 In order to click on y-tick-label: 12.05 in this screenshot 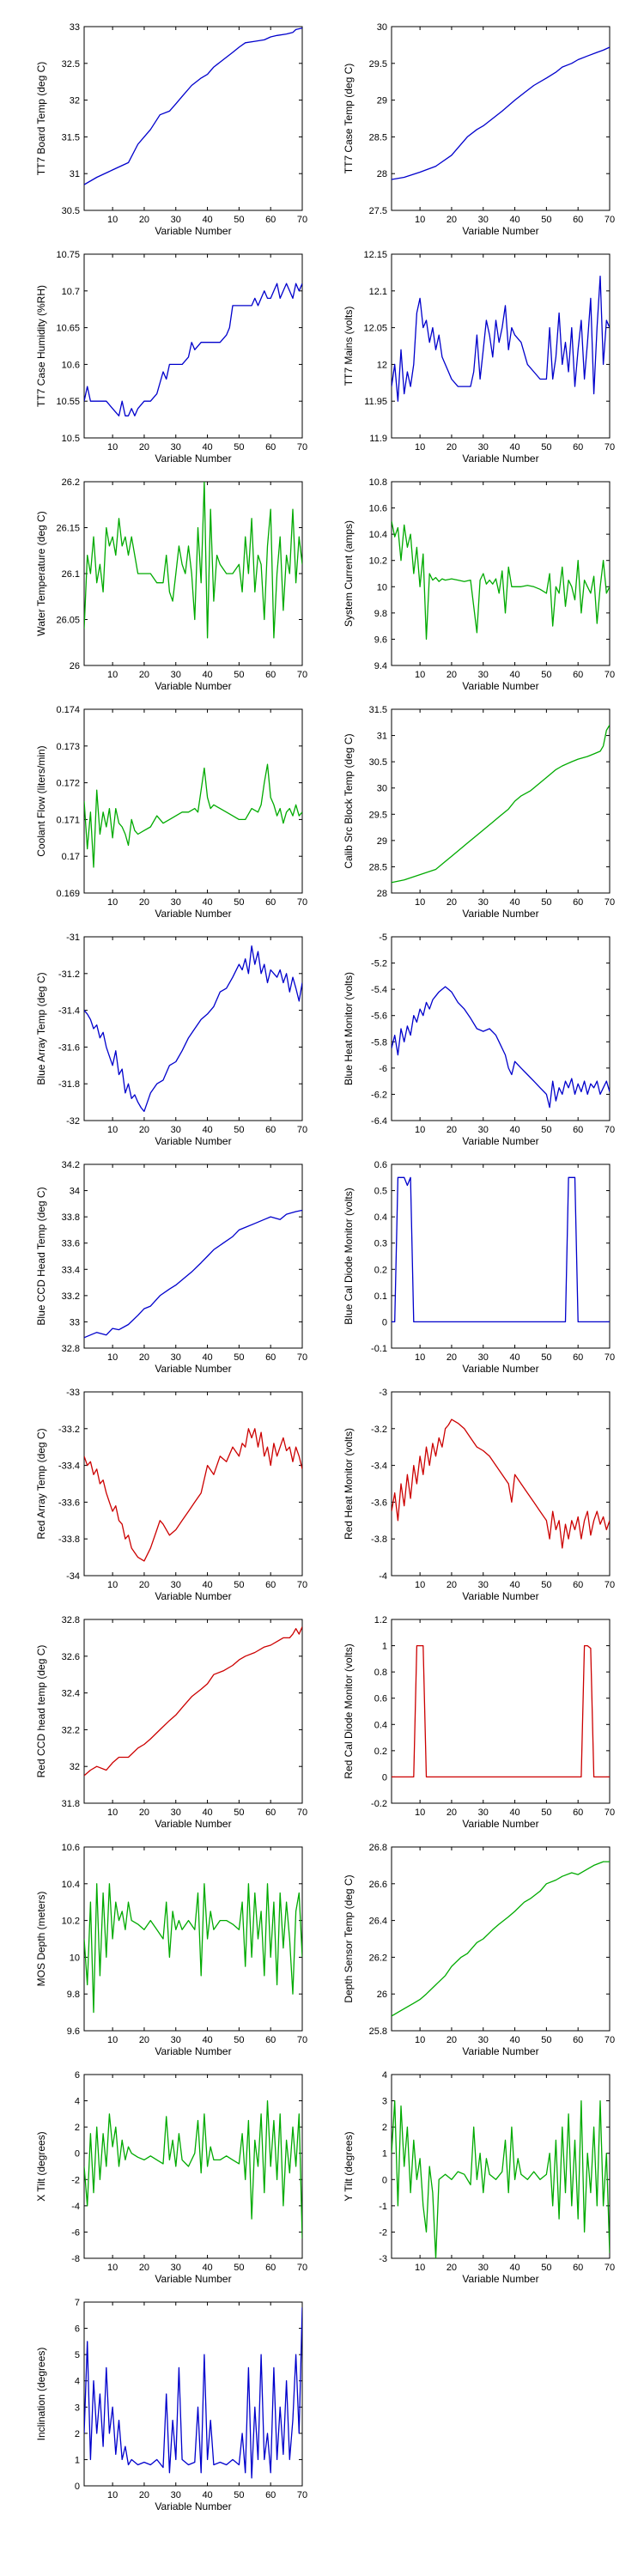, I will do `click(375, 329)`.